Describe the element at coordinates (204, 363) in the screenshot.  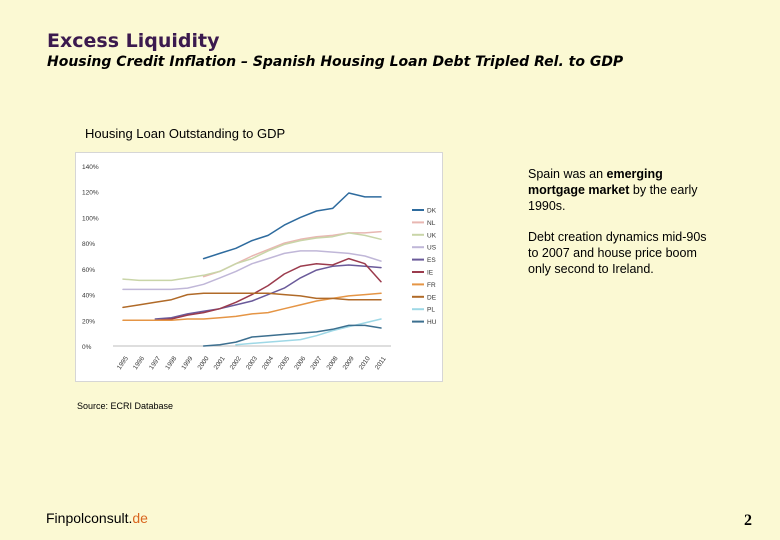
I see `x-tick-label: 2000` at that location.